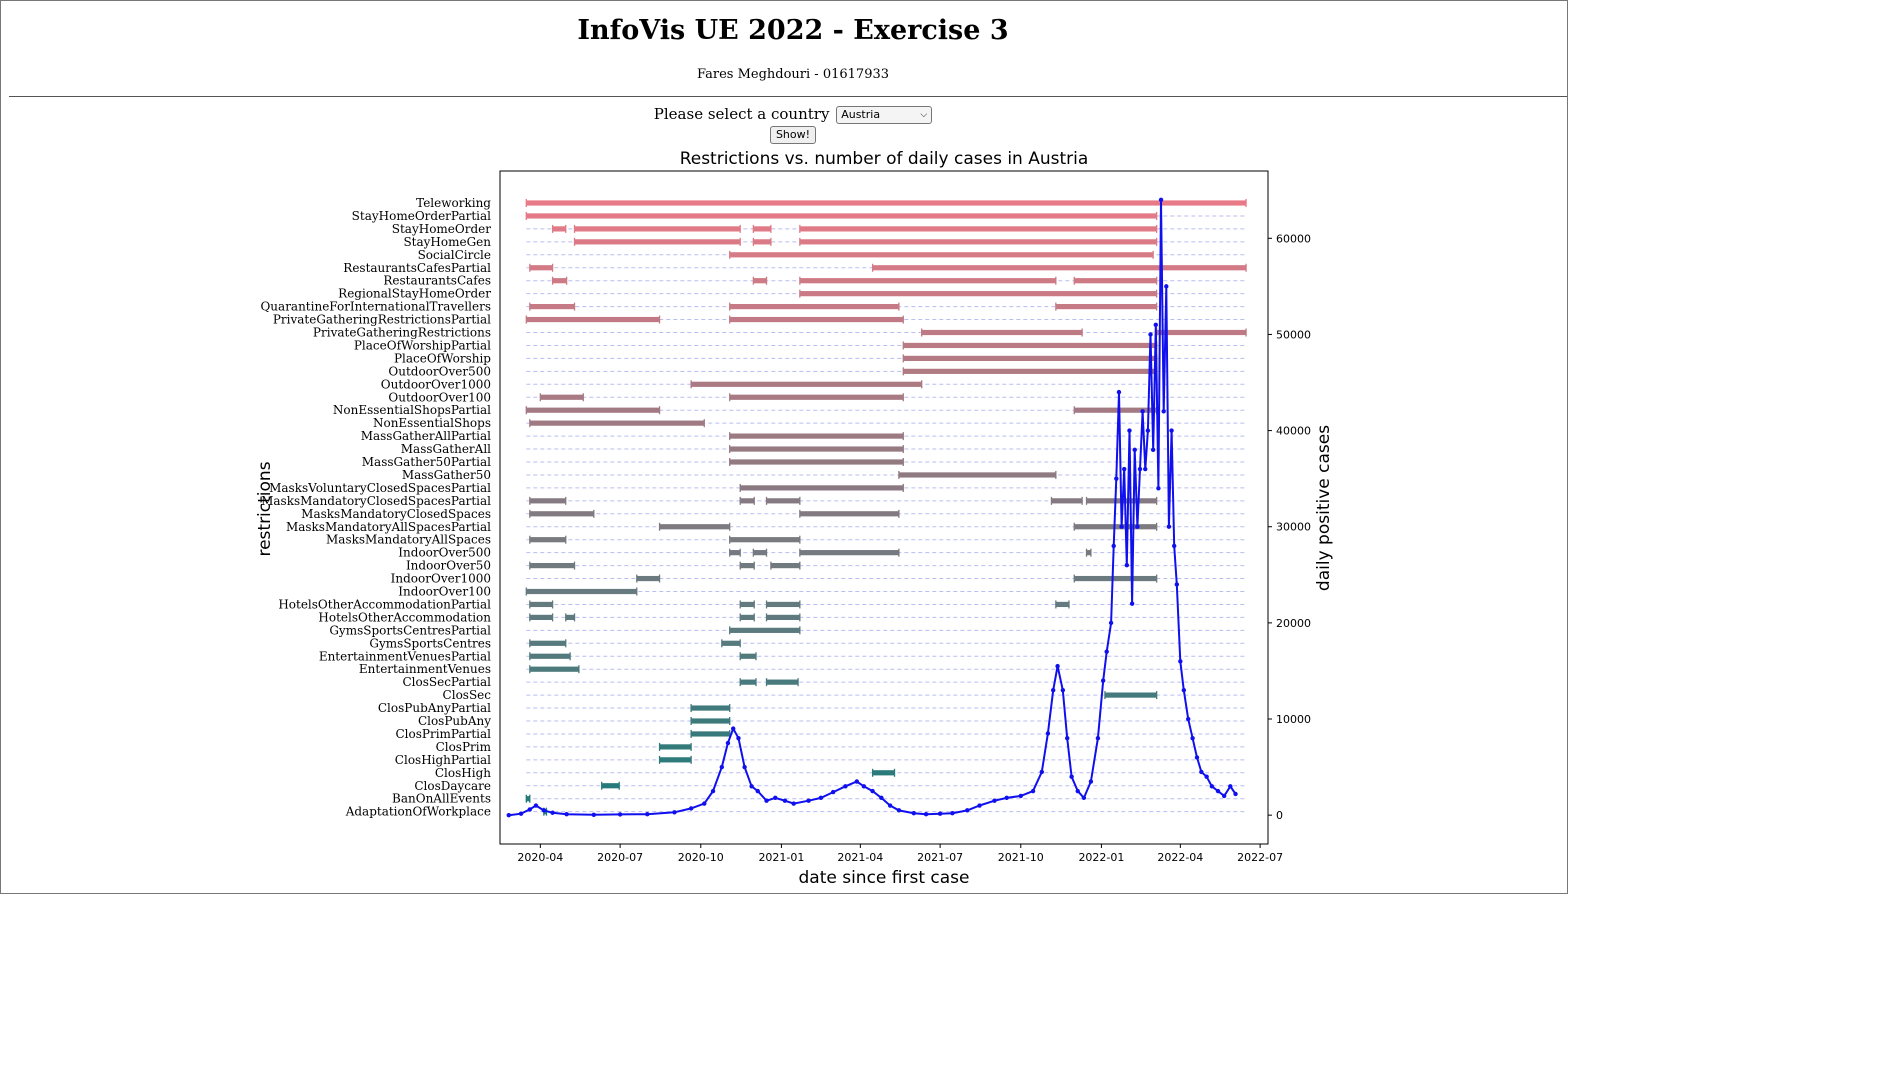 The height and width of the screenshot is (1082, 1898). What do you see at coordinates (924, 115) in the screenshot?
I see `chevron-down-icon: ⌵` at bounding box center [924, 115].